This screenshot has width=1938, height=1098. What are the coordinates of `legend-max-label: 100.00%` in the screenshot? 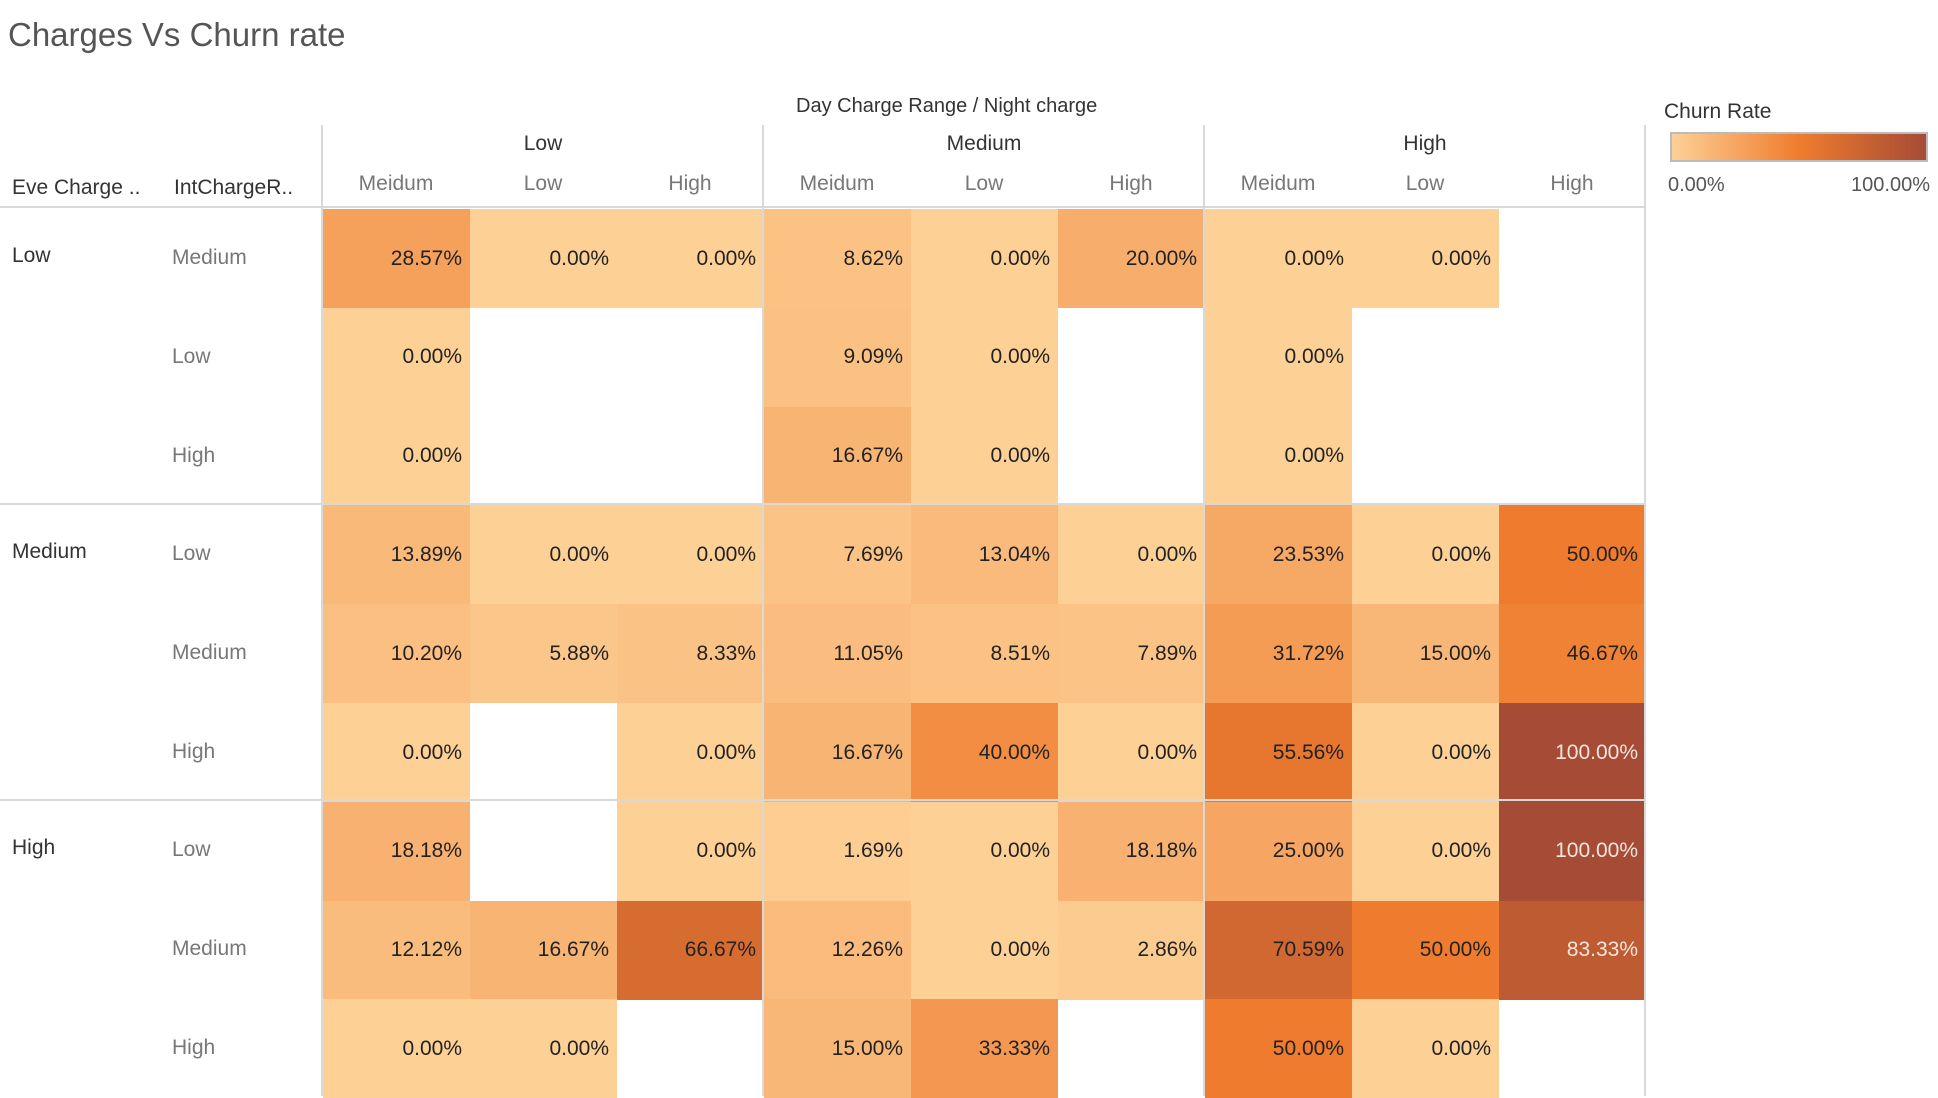 It's located at (1890, 185).